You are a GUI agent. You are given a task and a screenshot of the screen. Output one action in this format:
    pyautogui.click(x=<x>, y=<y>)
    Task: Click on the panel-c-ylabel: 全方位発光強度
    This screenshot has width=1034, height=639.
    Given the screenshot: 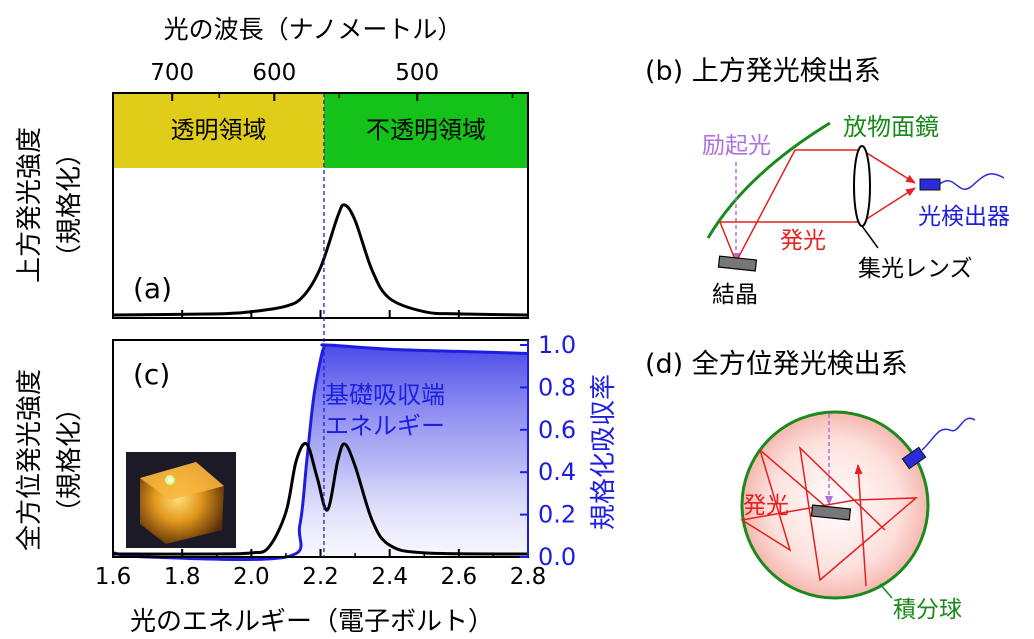 What is the action you would take?
    pyautogui.click(x=30, y=460)
    